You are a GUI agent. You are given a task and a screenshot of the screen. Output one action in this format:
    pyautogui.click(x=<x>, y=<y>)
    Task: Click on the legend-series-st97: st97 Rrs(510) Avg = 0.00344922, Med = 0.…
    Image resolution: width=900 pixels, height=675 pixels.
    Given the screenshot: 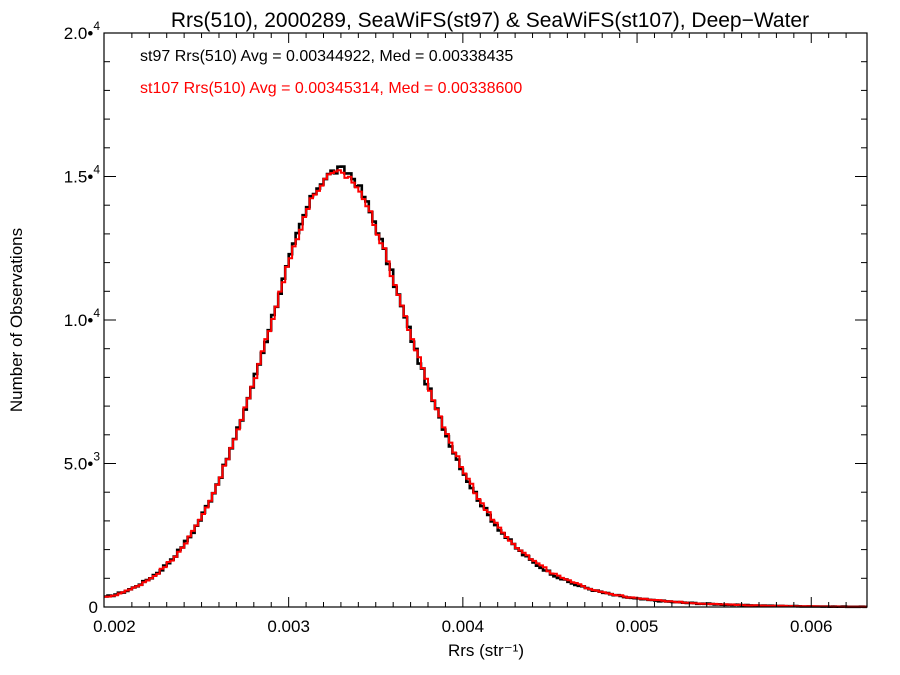 What is the action you would take?
    pyautogui.click(x=326, y=56)
    